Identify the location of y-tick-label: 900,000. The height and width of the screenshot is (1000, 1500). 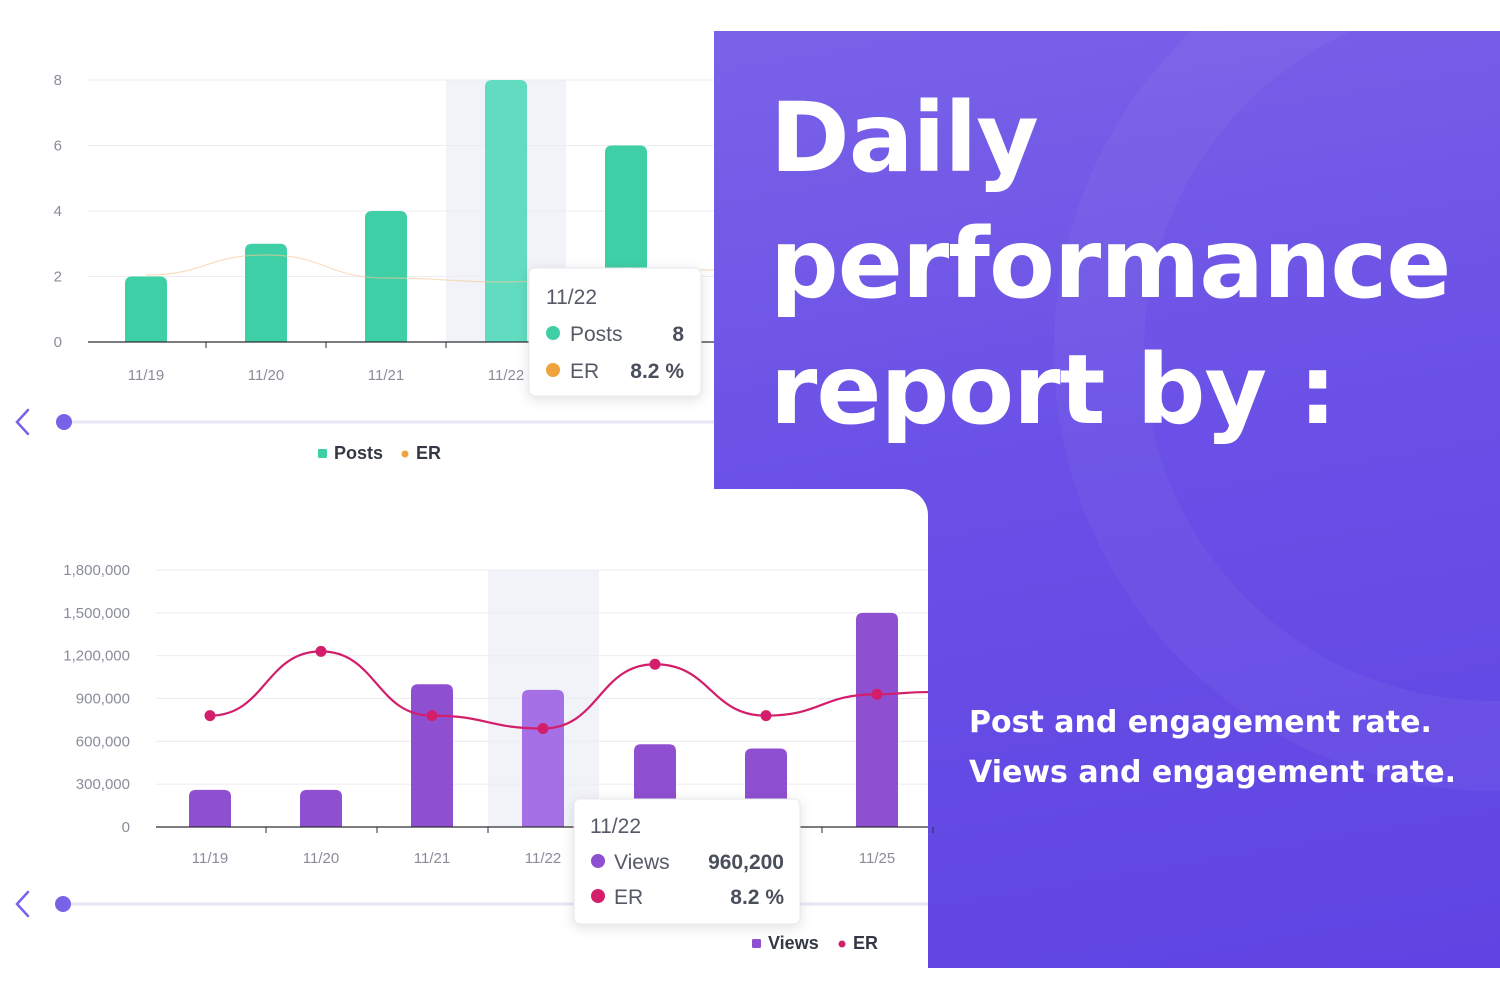
(103, 699).